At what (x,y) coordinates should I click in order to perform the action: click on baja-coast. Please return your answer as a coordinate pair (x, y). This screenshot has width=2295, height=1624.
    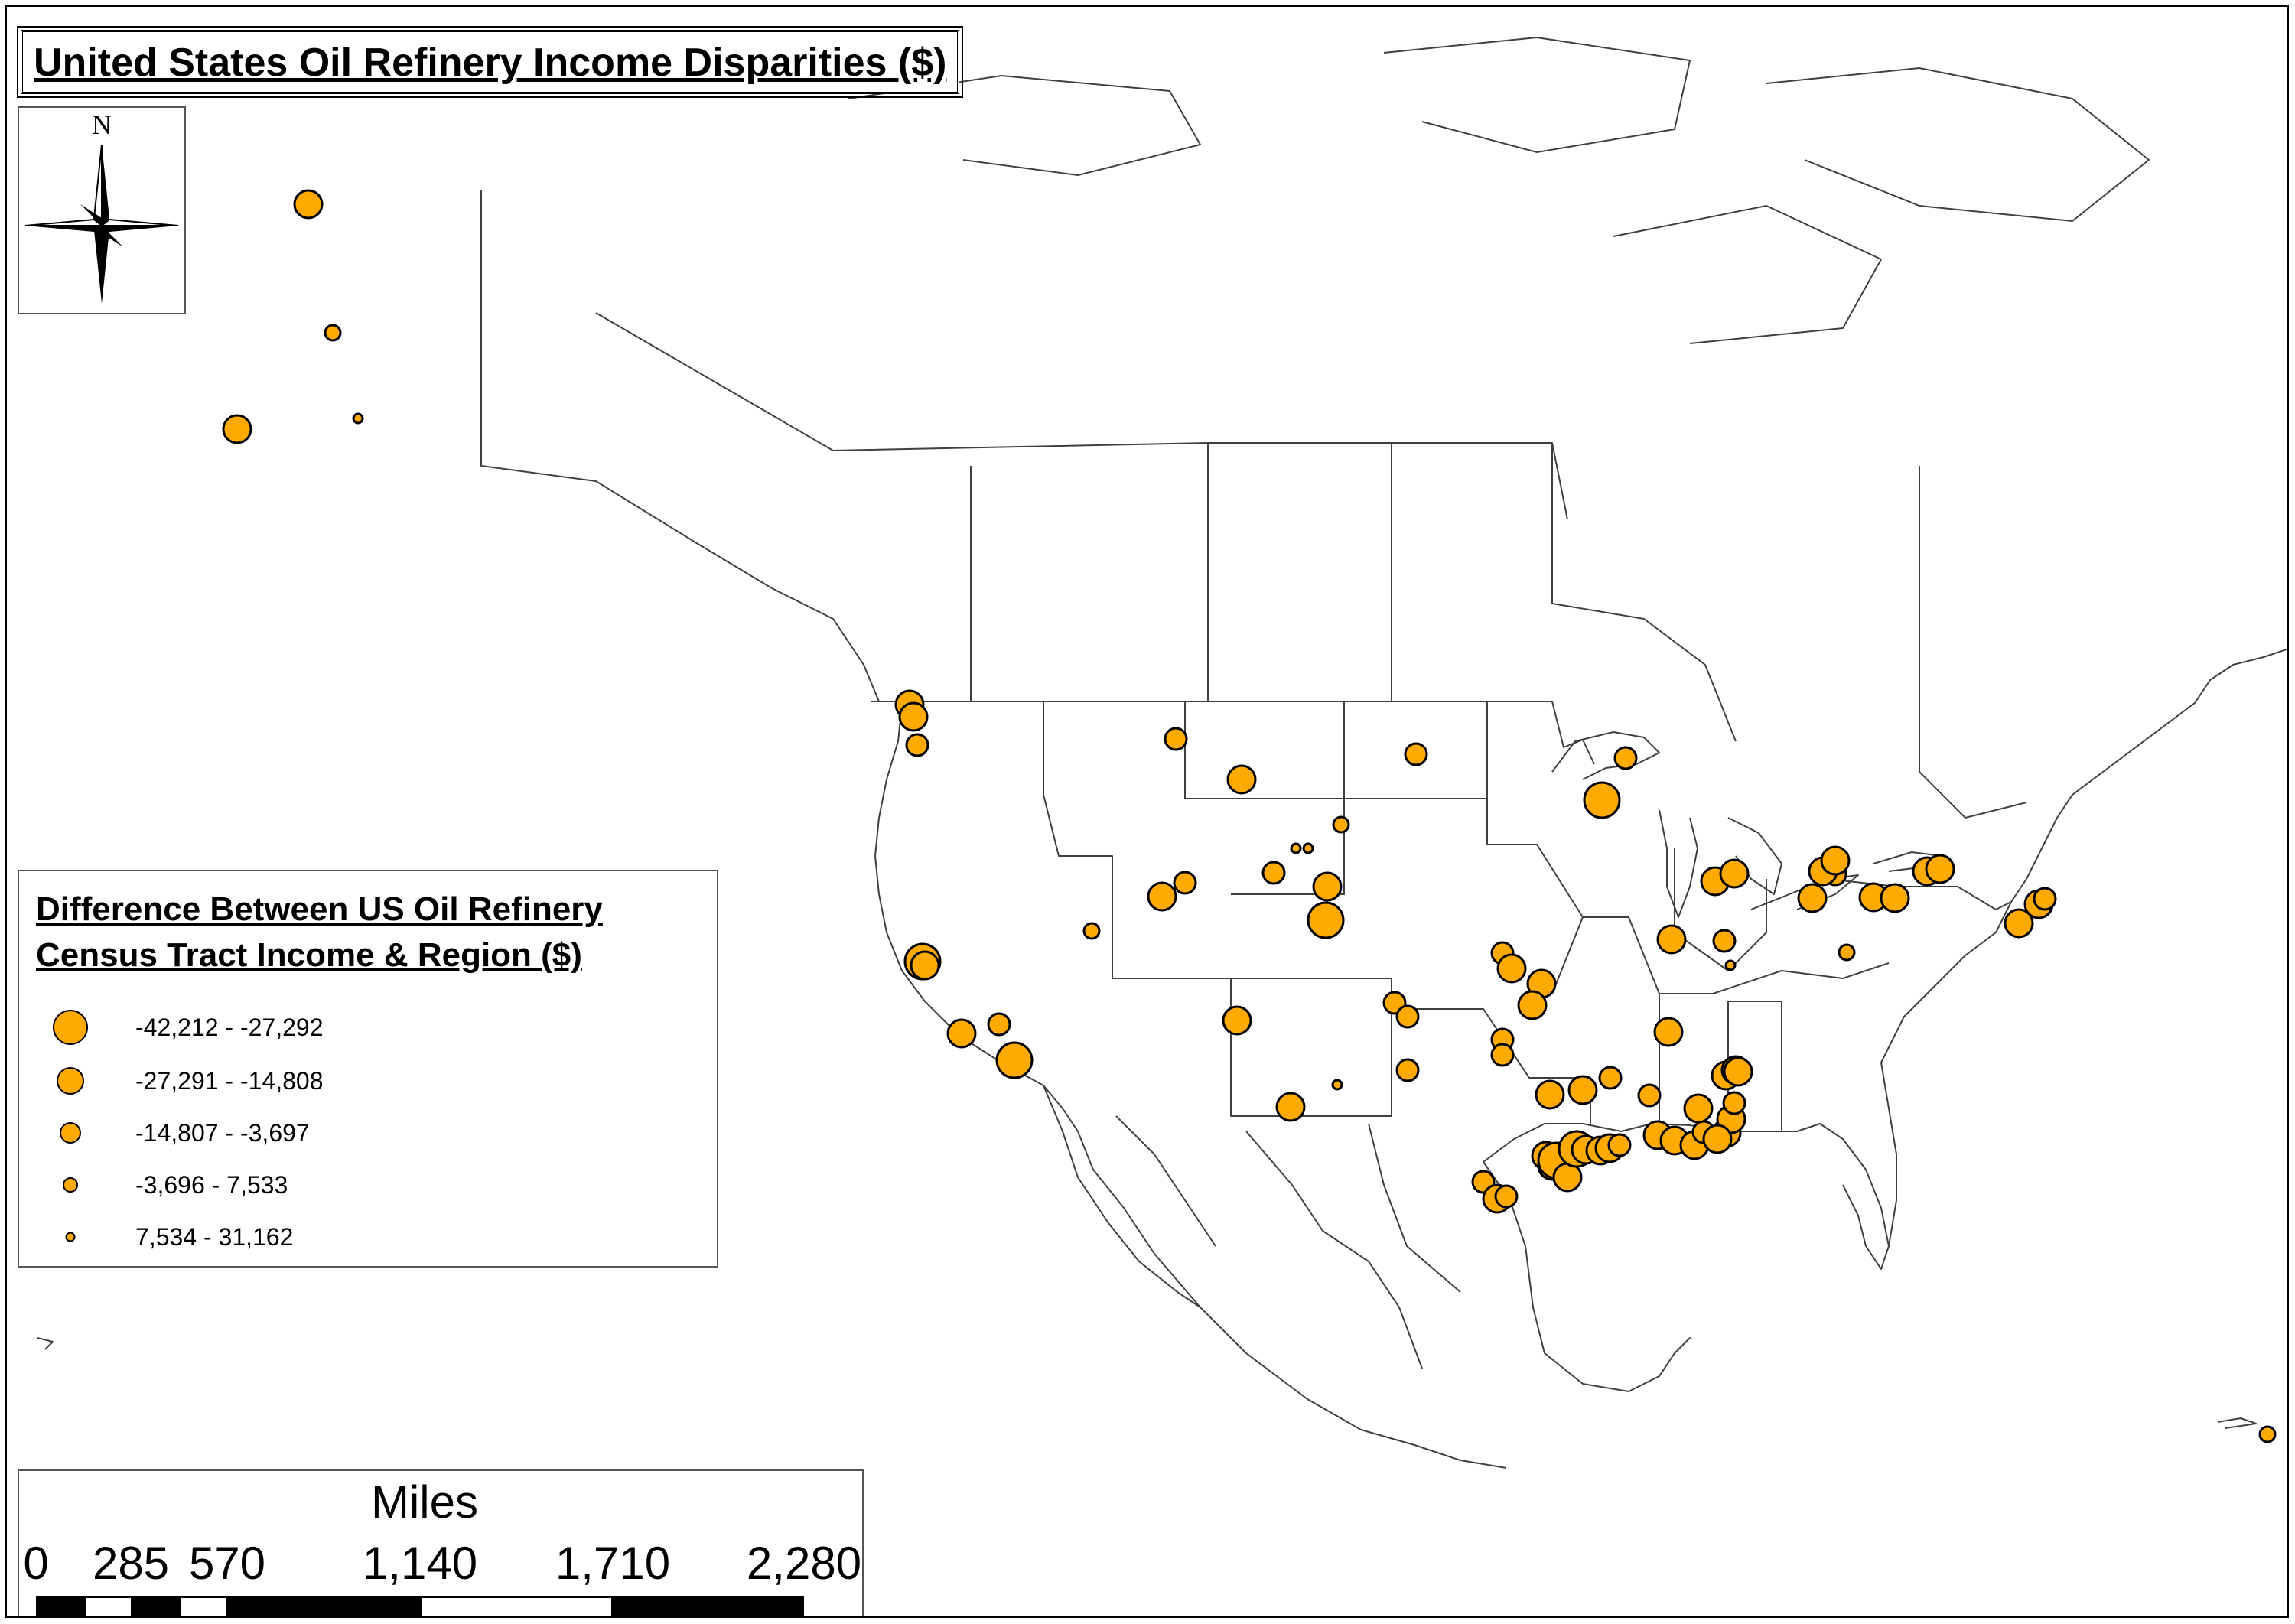
    Looking at the image, I should click on (1122, 1196).